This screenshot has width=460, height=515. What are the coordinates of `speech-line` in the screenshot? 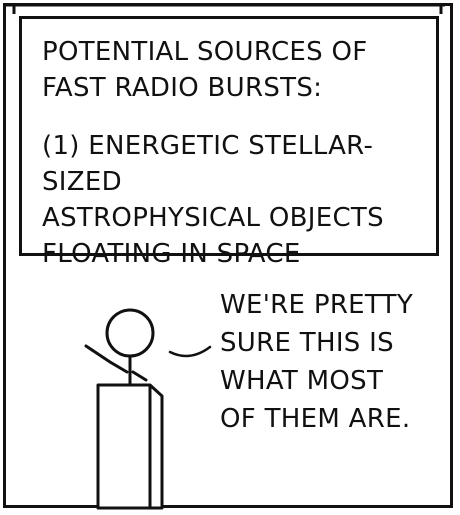 It's located at (190, 351).